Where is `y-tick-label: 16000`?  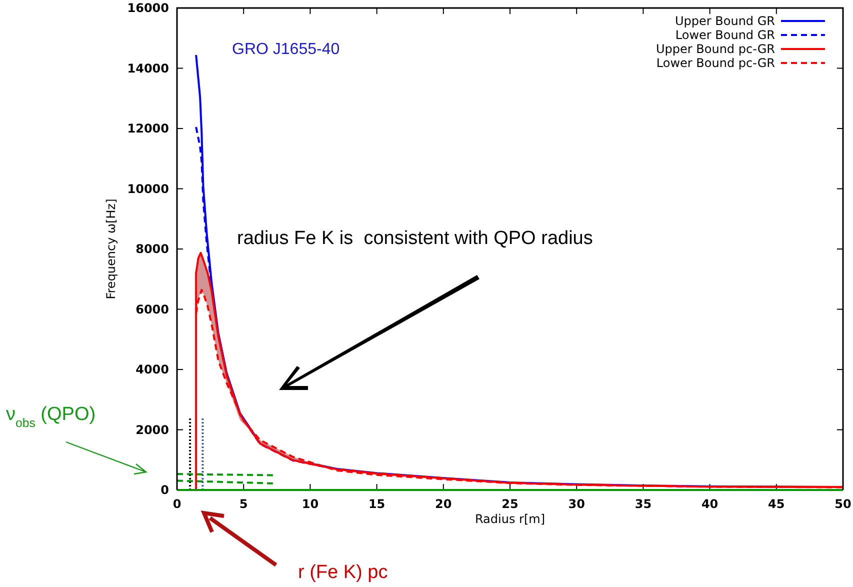
y-tick-label: 16000 is located at coordinates (148, 8).